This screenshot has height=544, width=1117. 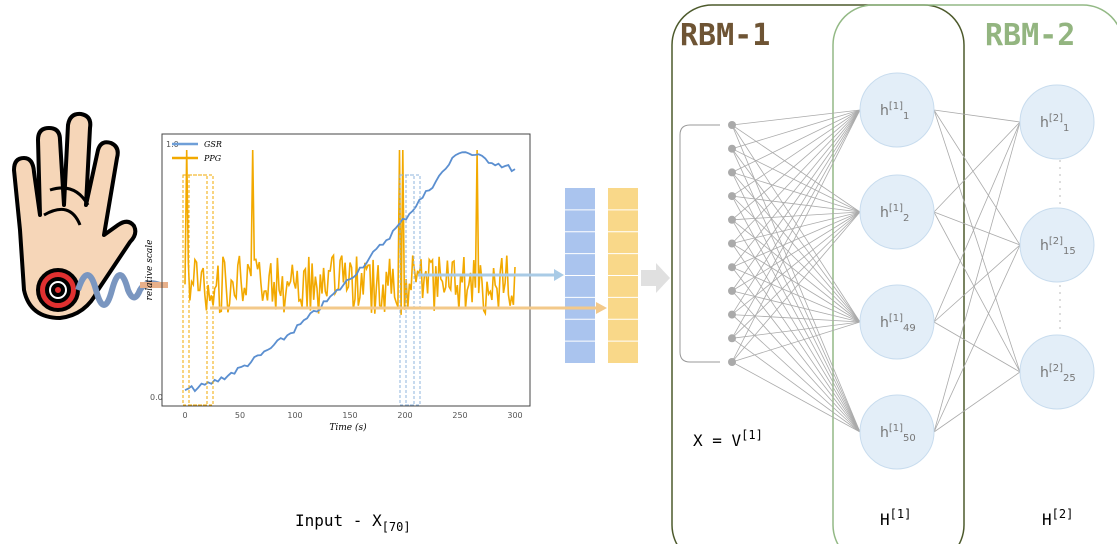 What do you see at coordinates (655, 278) in the screenshot?
I see `flow-arrow` at bounding box center [655, 278].